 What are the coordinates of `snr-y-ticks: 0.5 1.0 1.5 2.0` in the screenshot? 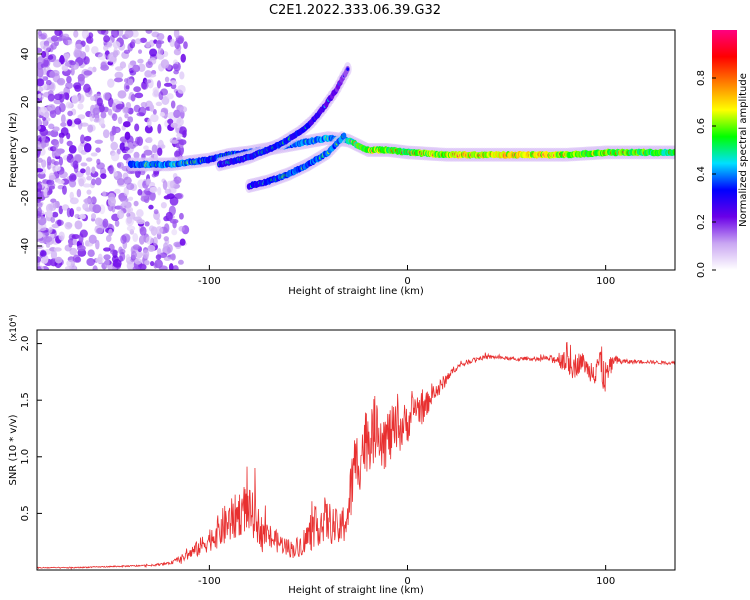 It's located at (31, 428).